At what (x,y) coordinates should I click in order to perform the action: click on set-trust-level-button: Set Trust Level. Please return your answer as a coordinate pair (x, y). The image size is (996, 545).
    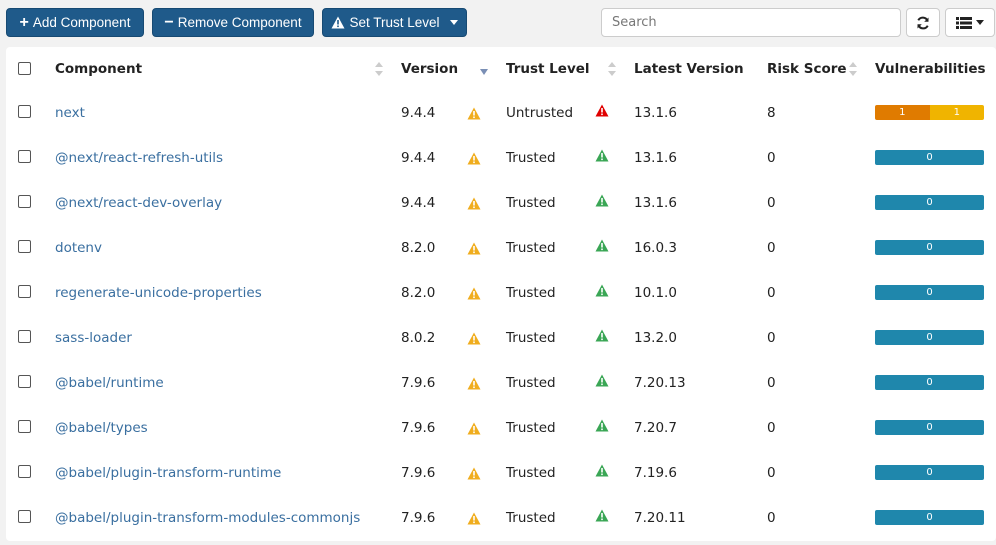
    Looking at the image, I should click on (394, 22).